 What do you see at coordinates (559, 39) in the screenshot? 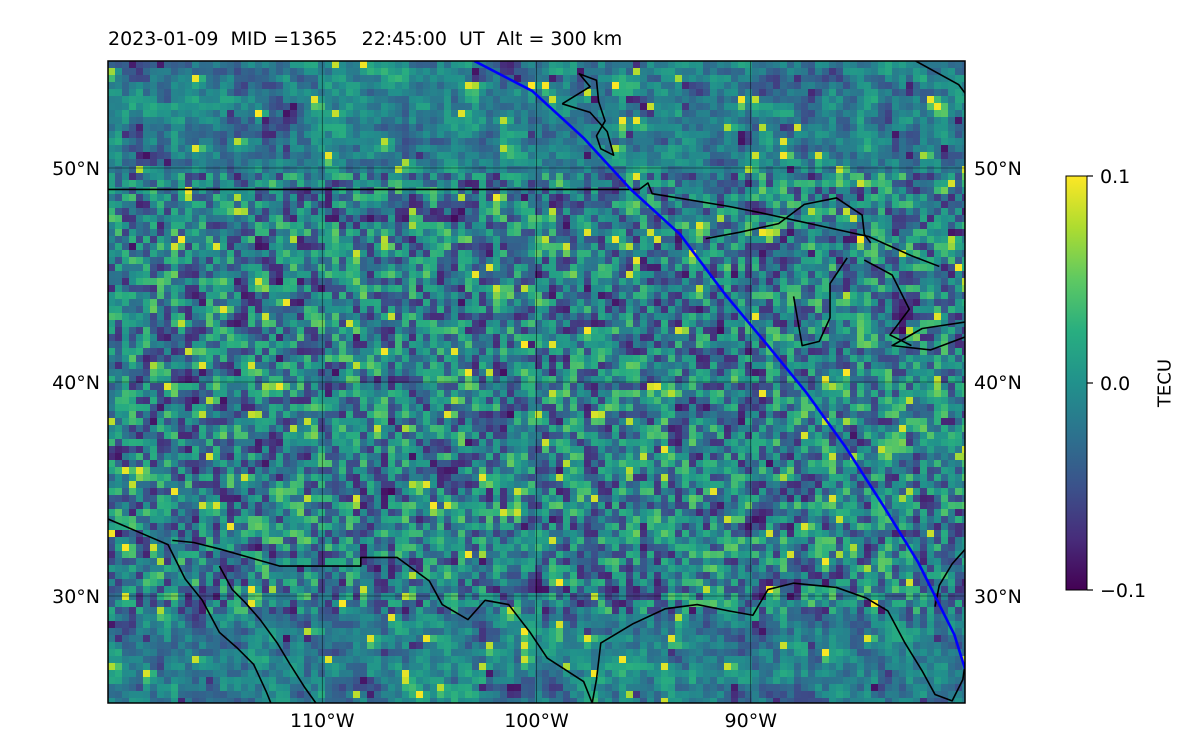
I see `title-altitude: Alt = 300 km` at bounding box center [559, 39].